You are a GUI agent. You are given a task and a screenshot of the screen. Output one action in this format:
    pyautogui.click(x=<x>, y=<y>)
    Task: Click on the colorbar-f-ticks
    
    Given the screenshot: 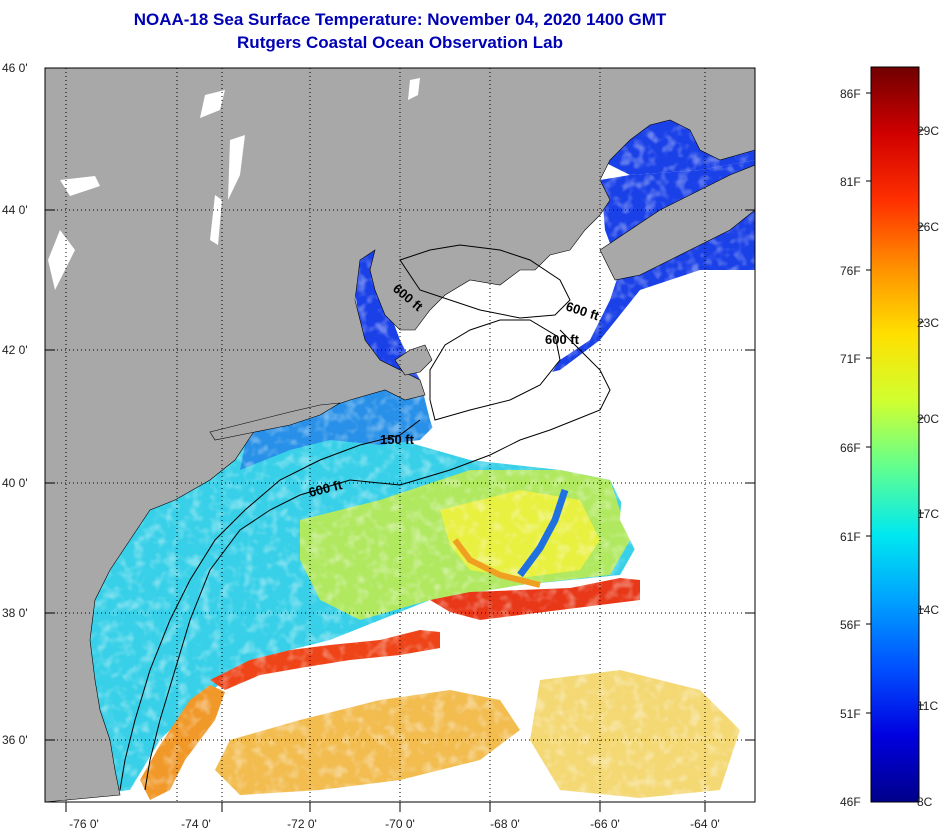 What is the action you would take?
    pyautogui.click(x=868, y=403)
    